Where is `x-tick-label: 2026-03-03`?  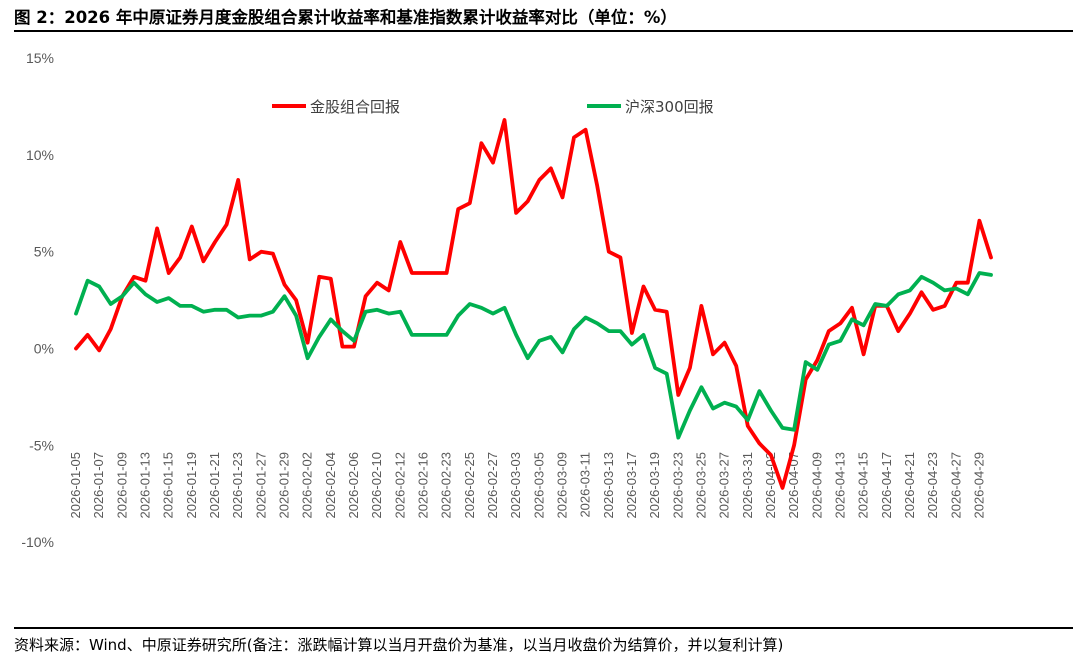
x-tick-label: 2026-03-03 is located at coordinates (515, 485).